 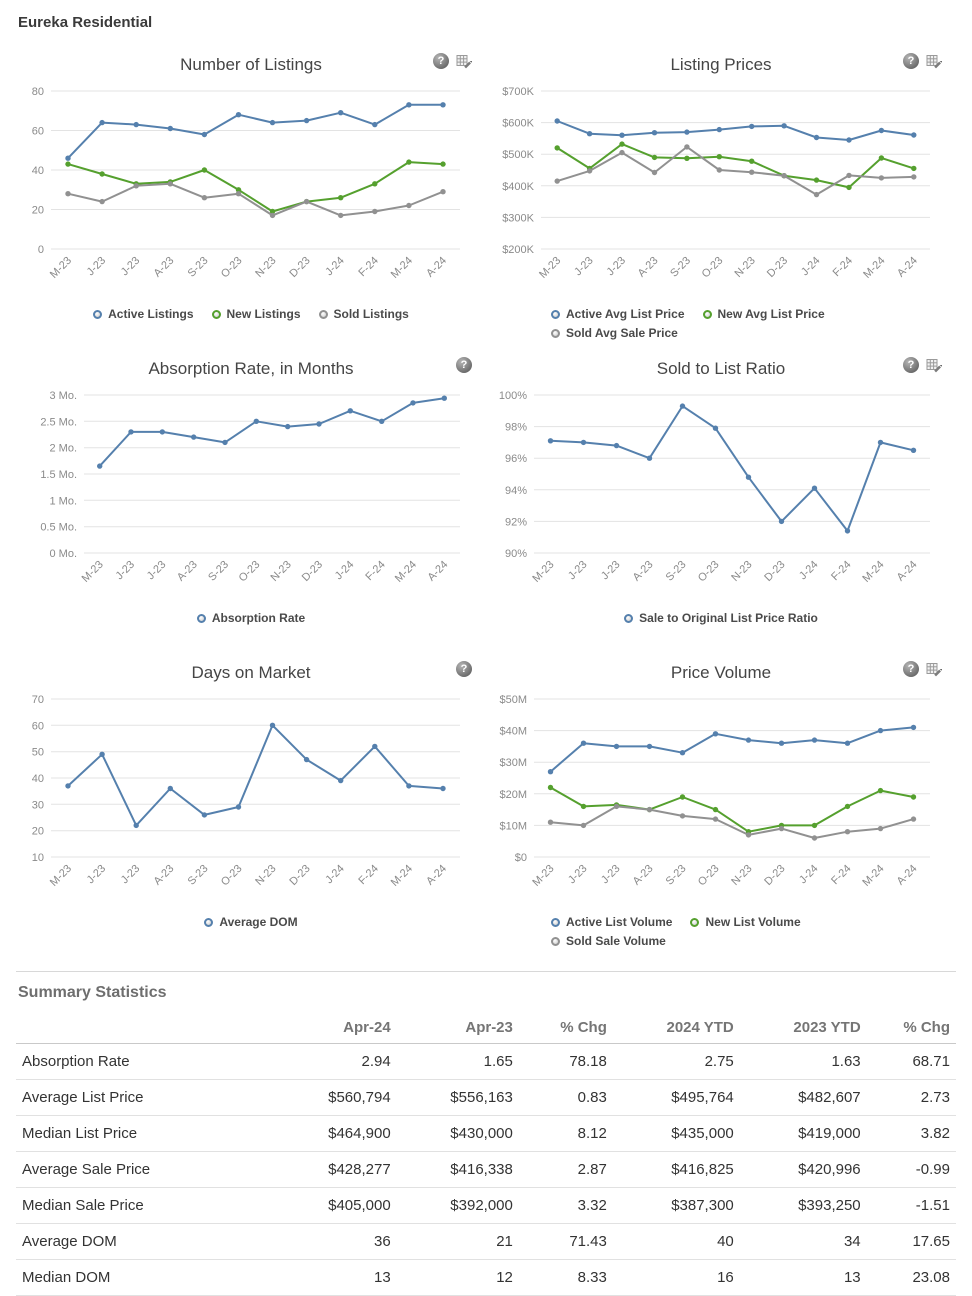 I want to click on metric-value: 2.73, so click(x=911, y=1097).